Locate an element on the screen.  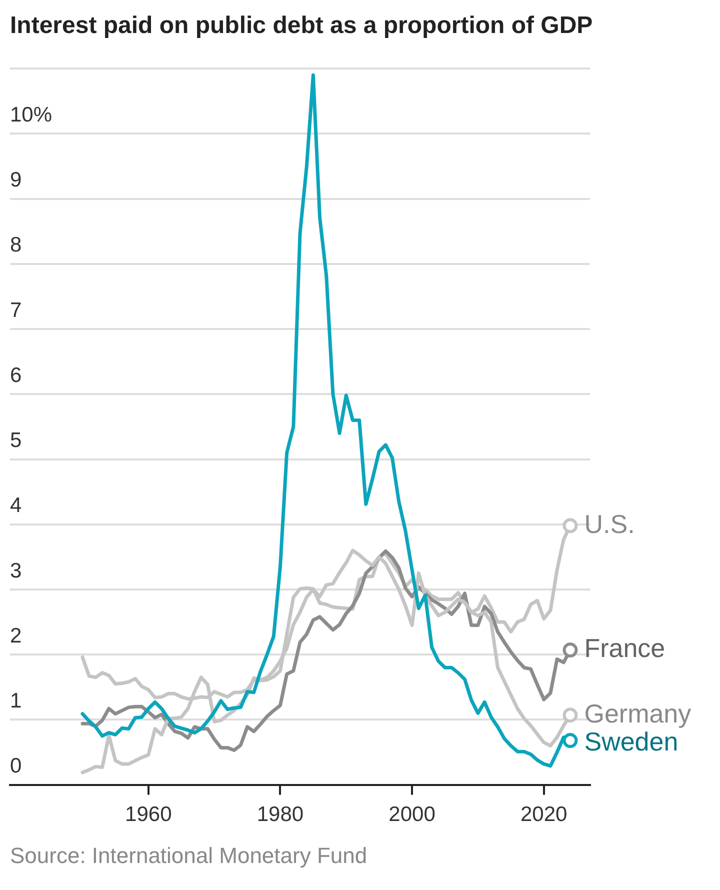
series-label: France is located at coordinates (625, 648).